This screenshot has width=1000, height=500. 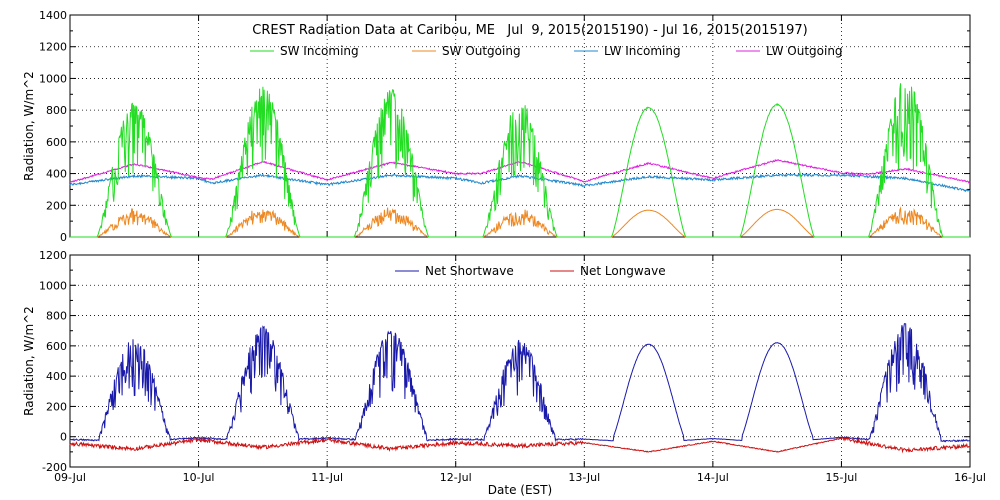 I want to click on x-tick-label: 14-Jul, so click(x=713, y=477).